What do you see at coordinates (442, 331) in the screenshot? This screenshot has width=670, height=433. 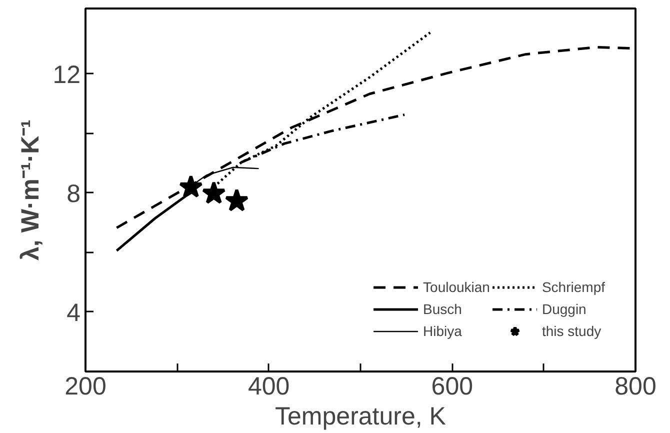 I see `legend-label: Hibiya` at bounding box center [442, 331].